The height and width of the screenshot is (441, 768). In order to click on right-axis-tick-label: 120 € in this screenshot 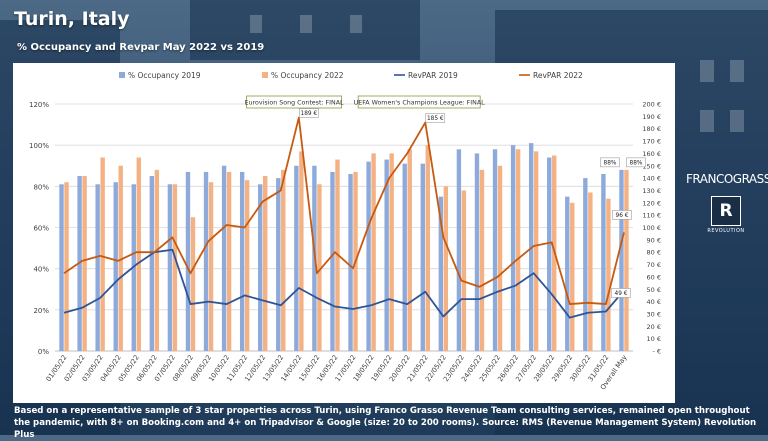, I will do `click(651, 203)`.